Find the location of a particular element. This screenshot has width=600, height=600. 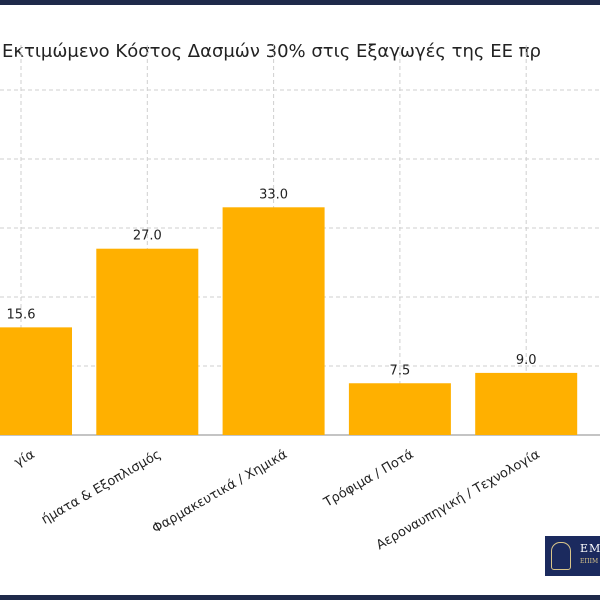

value-label: 33.0 is located at coordinates (273, 194).